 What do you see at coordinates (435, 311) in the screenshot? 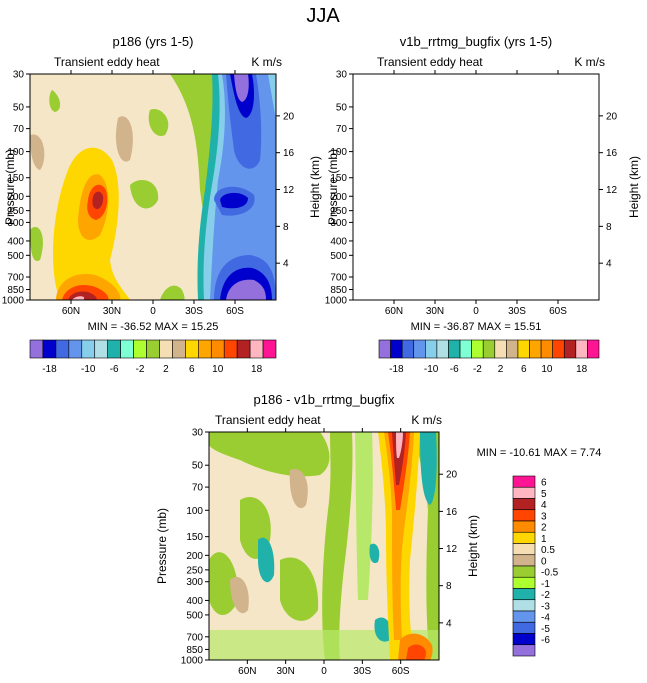
I see `x-tick-label: 30N` at bounding box center [435, 311].